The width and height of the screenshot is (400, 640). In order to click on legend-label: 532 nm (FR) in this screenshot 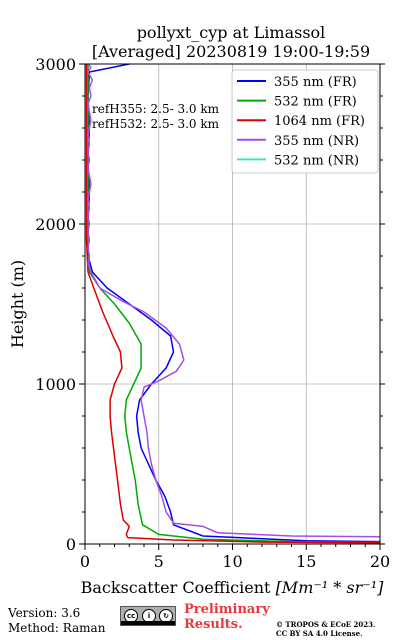, I will do `click(315, 102)`.